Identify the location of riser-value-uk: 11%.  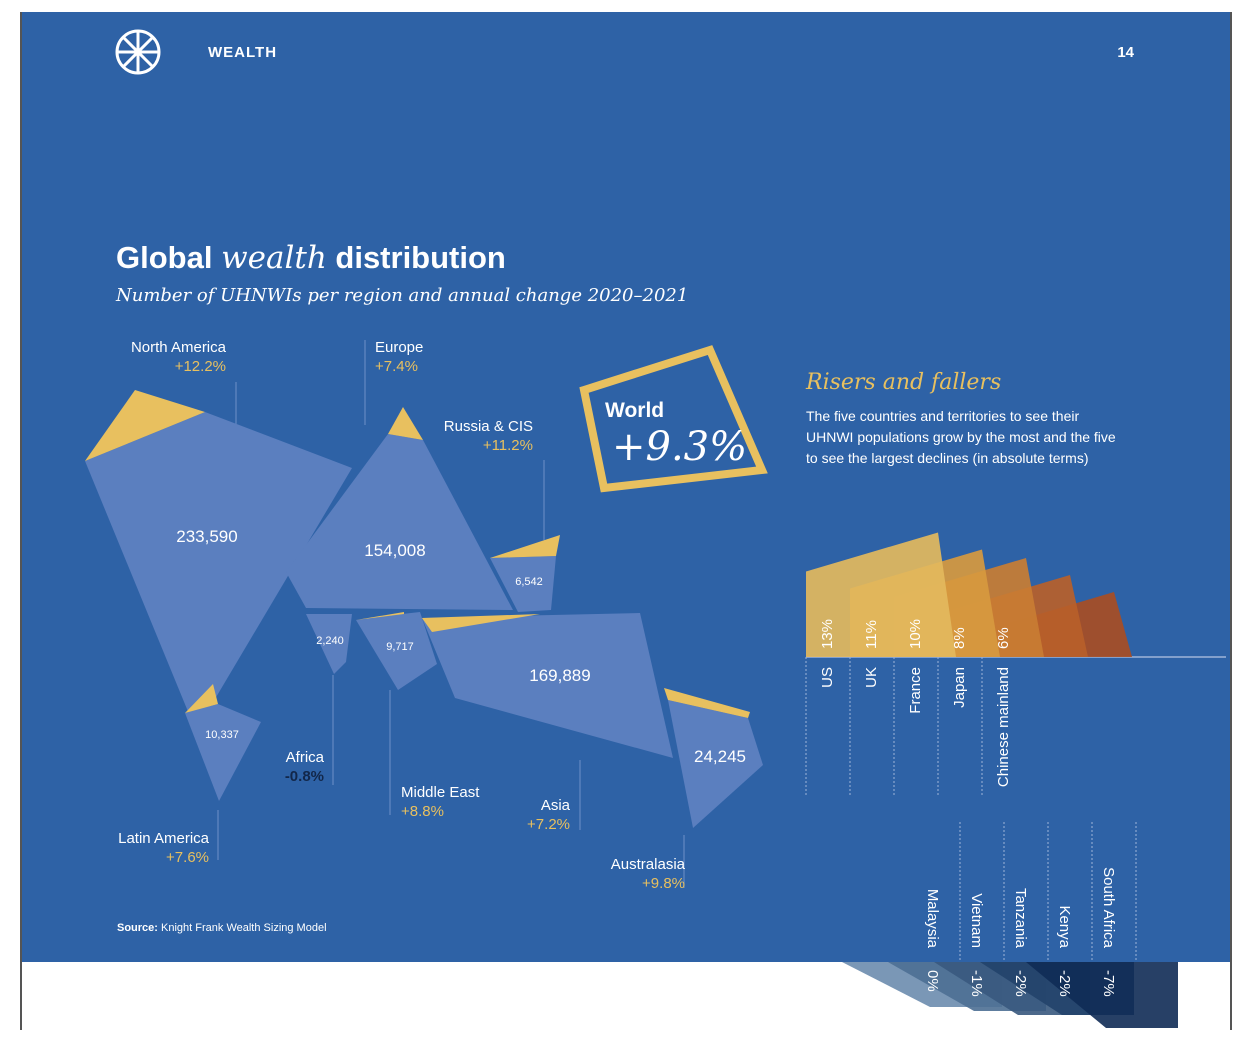
(871, 634).